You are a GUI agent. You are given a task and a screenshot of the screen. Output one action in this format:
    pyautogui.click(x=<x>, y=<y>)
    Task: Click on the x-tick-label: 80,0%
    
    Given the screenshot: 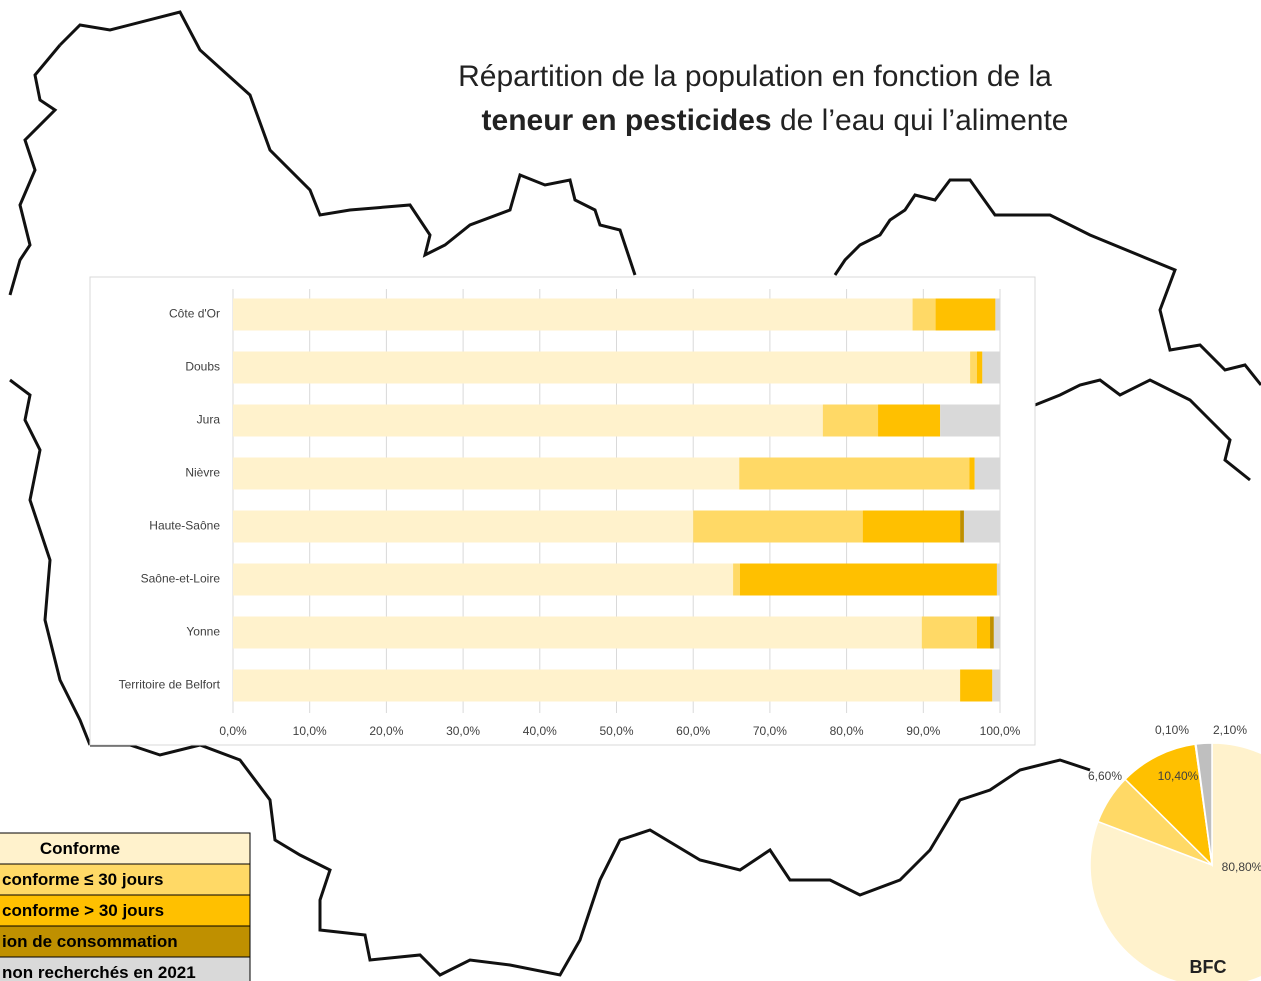 What is the action you would take?
    pyautogui.click(x=847, y=731)
    